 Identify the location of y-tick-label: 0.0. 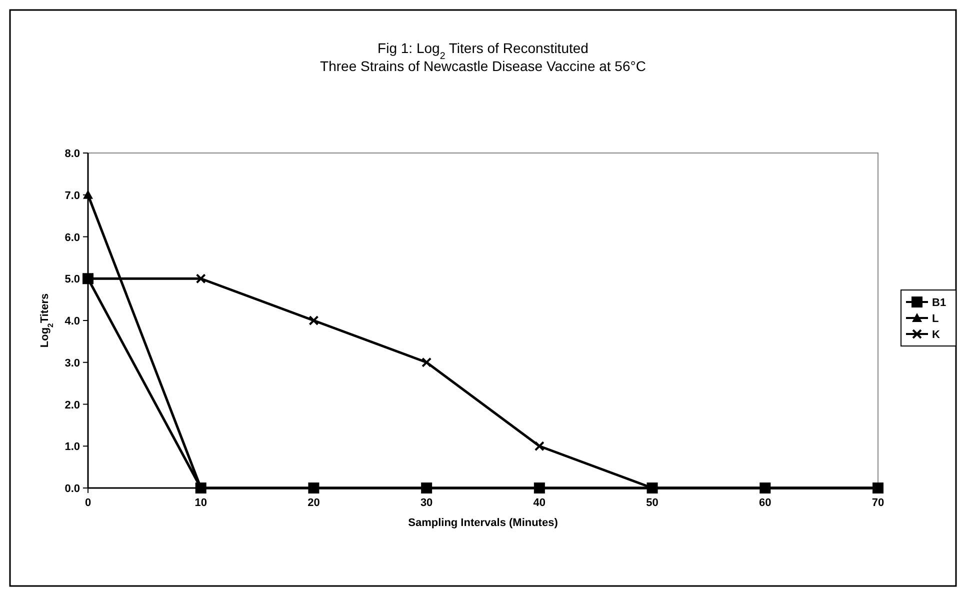
(72, 489).